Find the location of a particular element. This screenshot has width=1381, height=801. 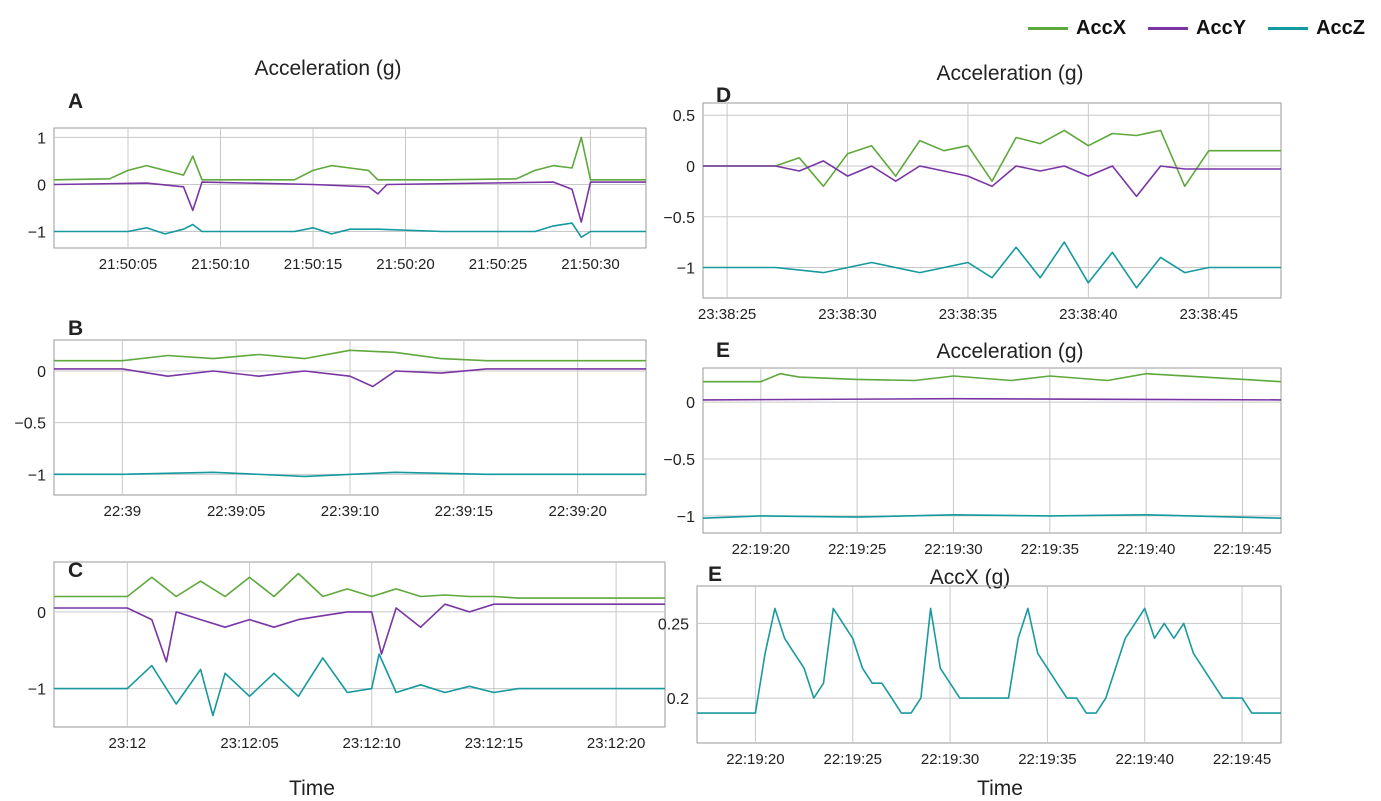

x-tick-label: 23:12:05 is located at coordinates (249, 743).